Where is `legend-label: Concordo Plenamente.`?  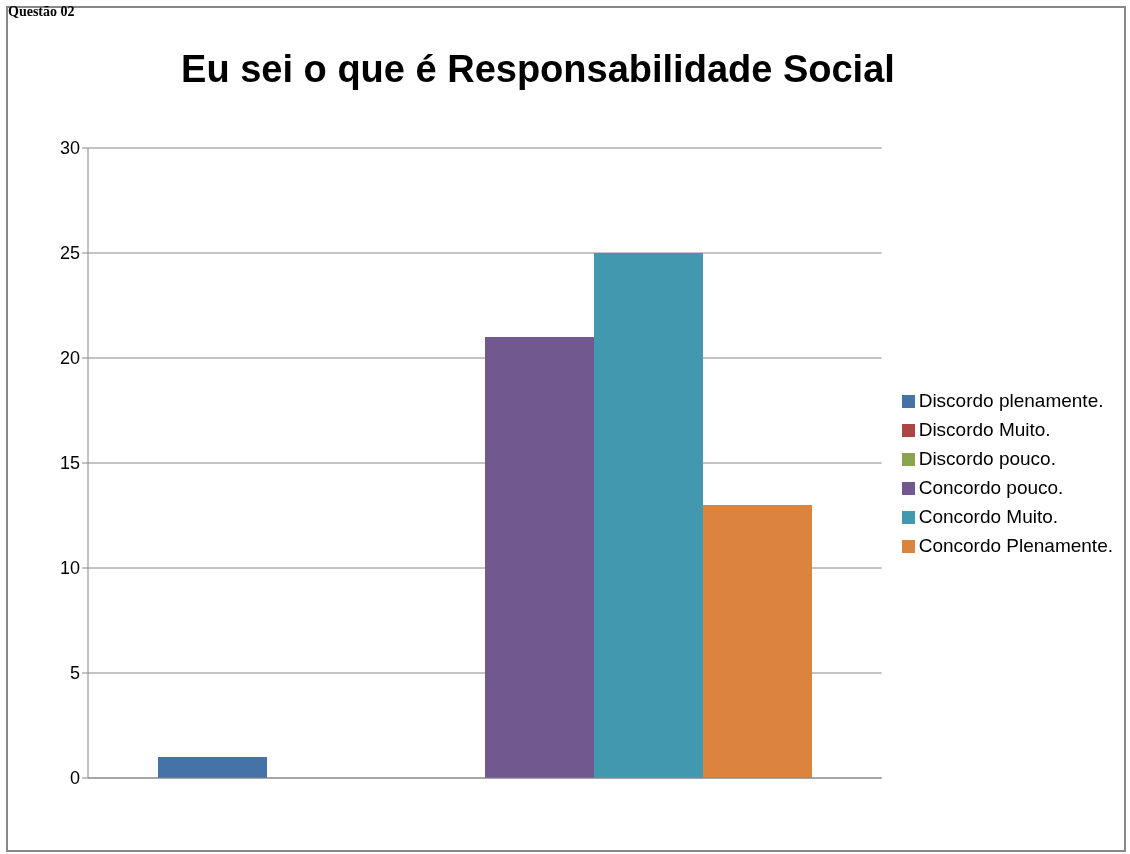 legend-label: Concordo Plenamente. is located at coordinates (1015, 545).